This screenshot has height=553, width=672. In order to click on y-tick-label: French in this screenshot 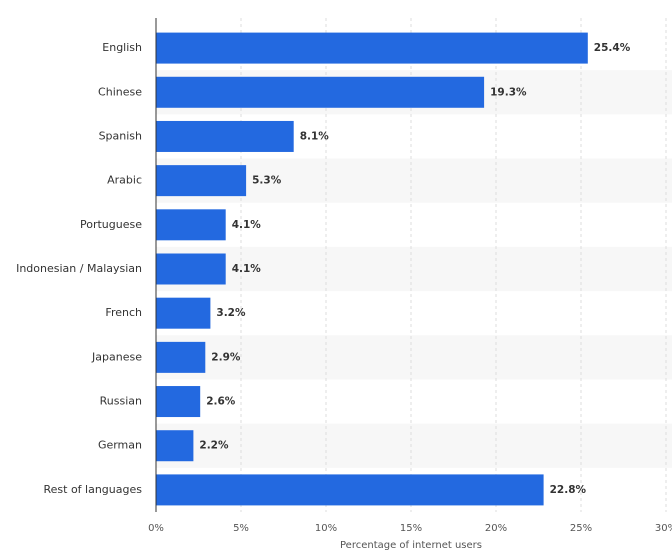, I will do `click(123, 312)`.